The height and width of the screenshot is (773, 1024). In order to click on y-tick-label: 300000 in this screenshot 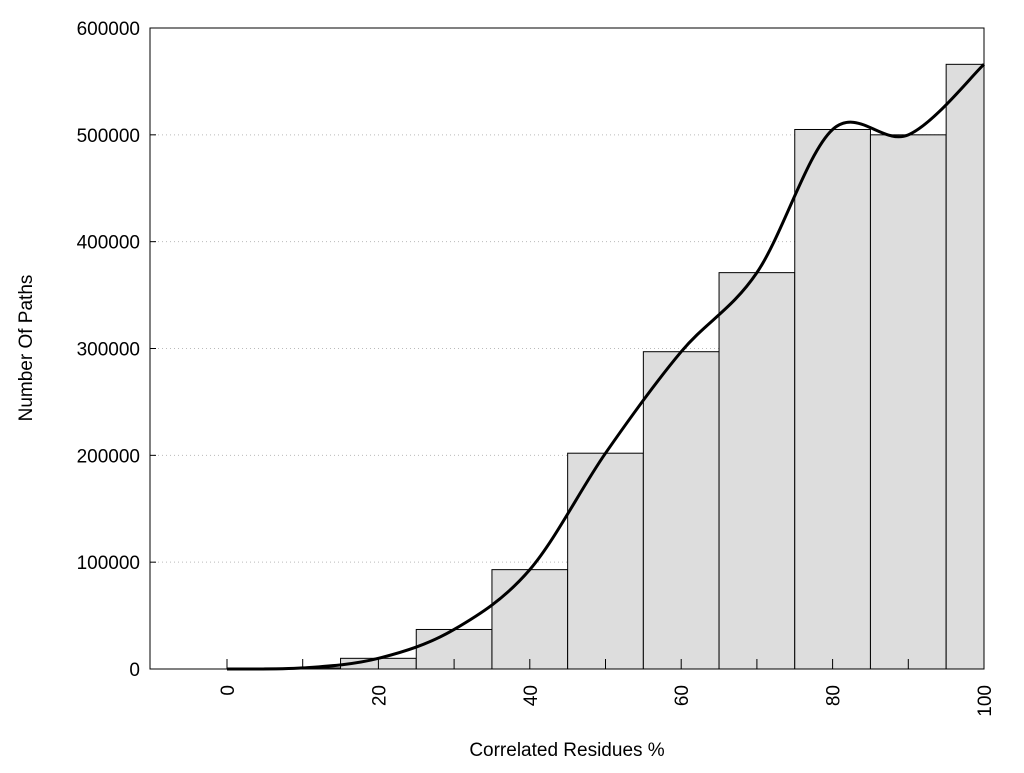, I will do `click(108, 350)`.